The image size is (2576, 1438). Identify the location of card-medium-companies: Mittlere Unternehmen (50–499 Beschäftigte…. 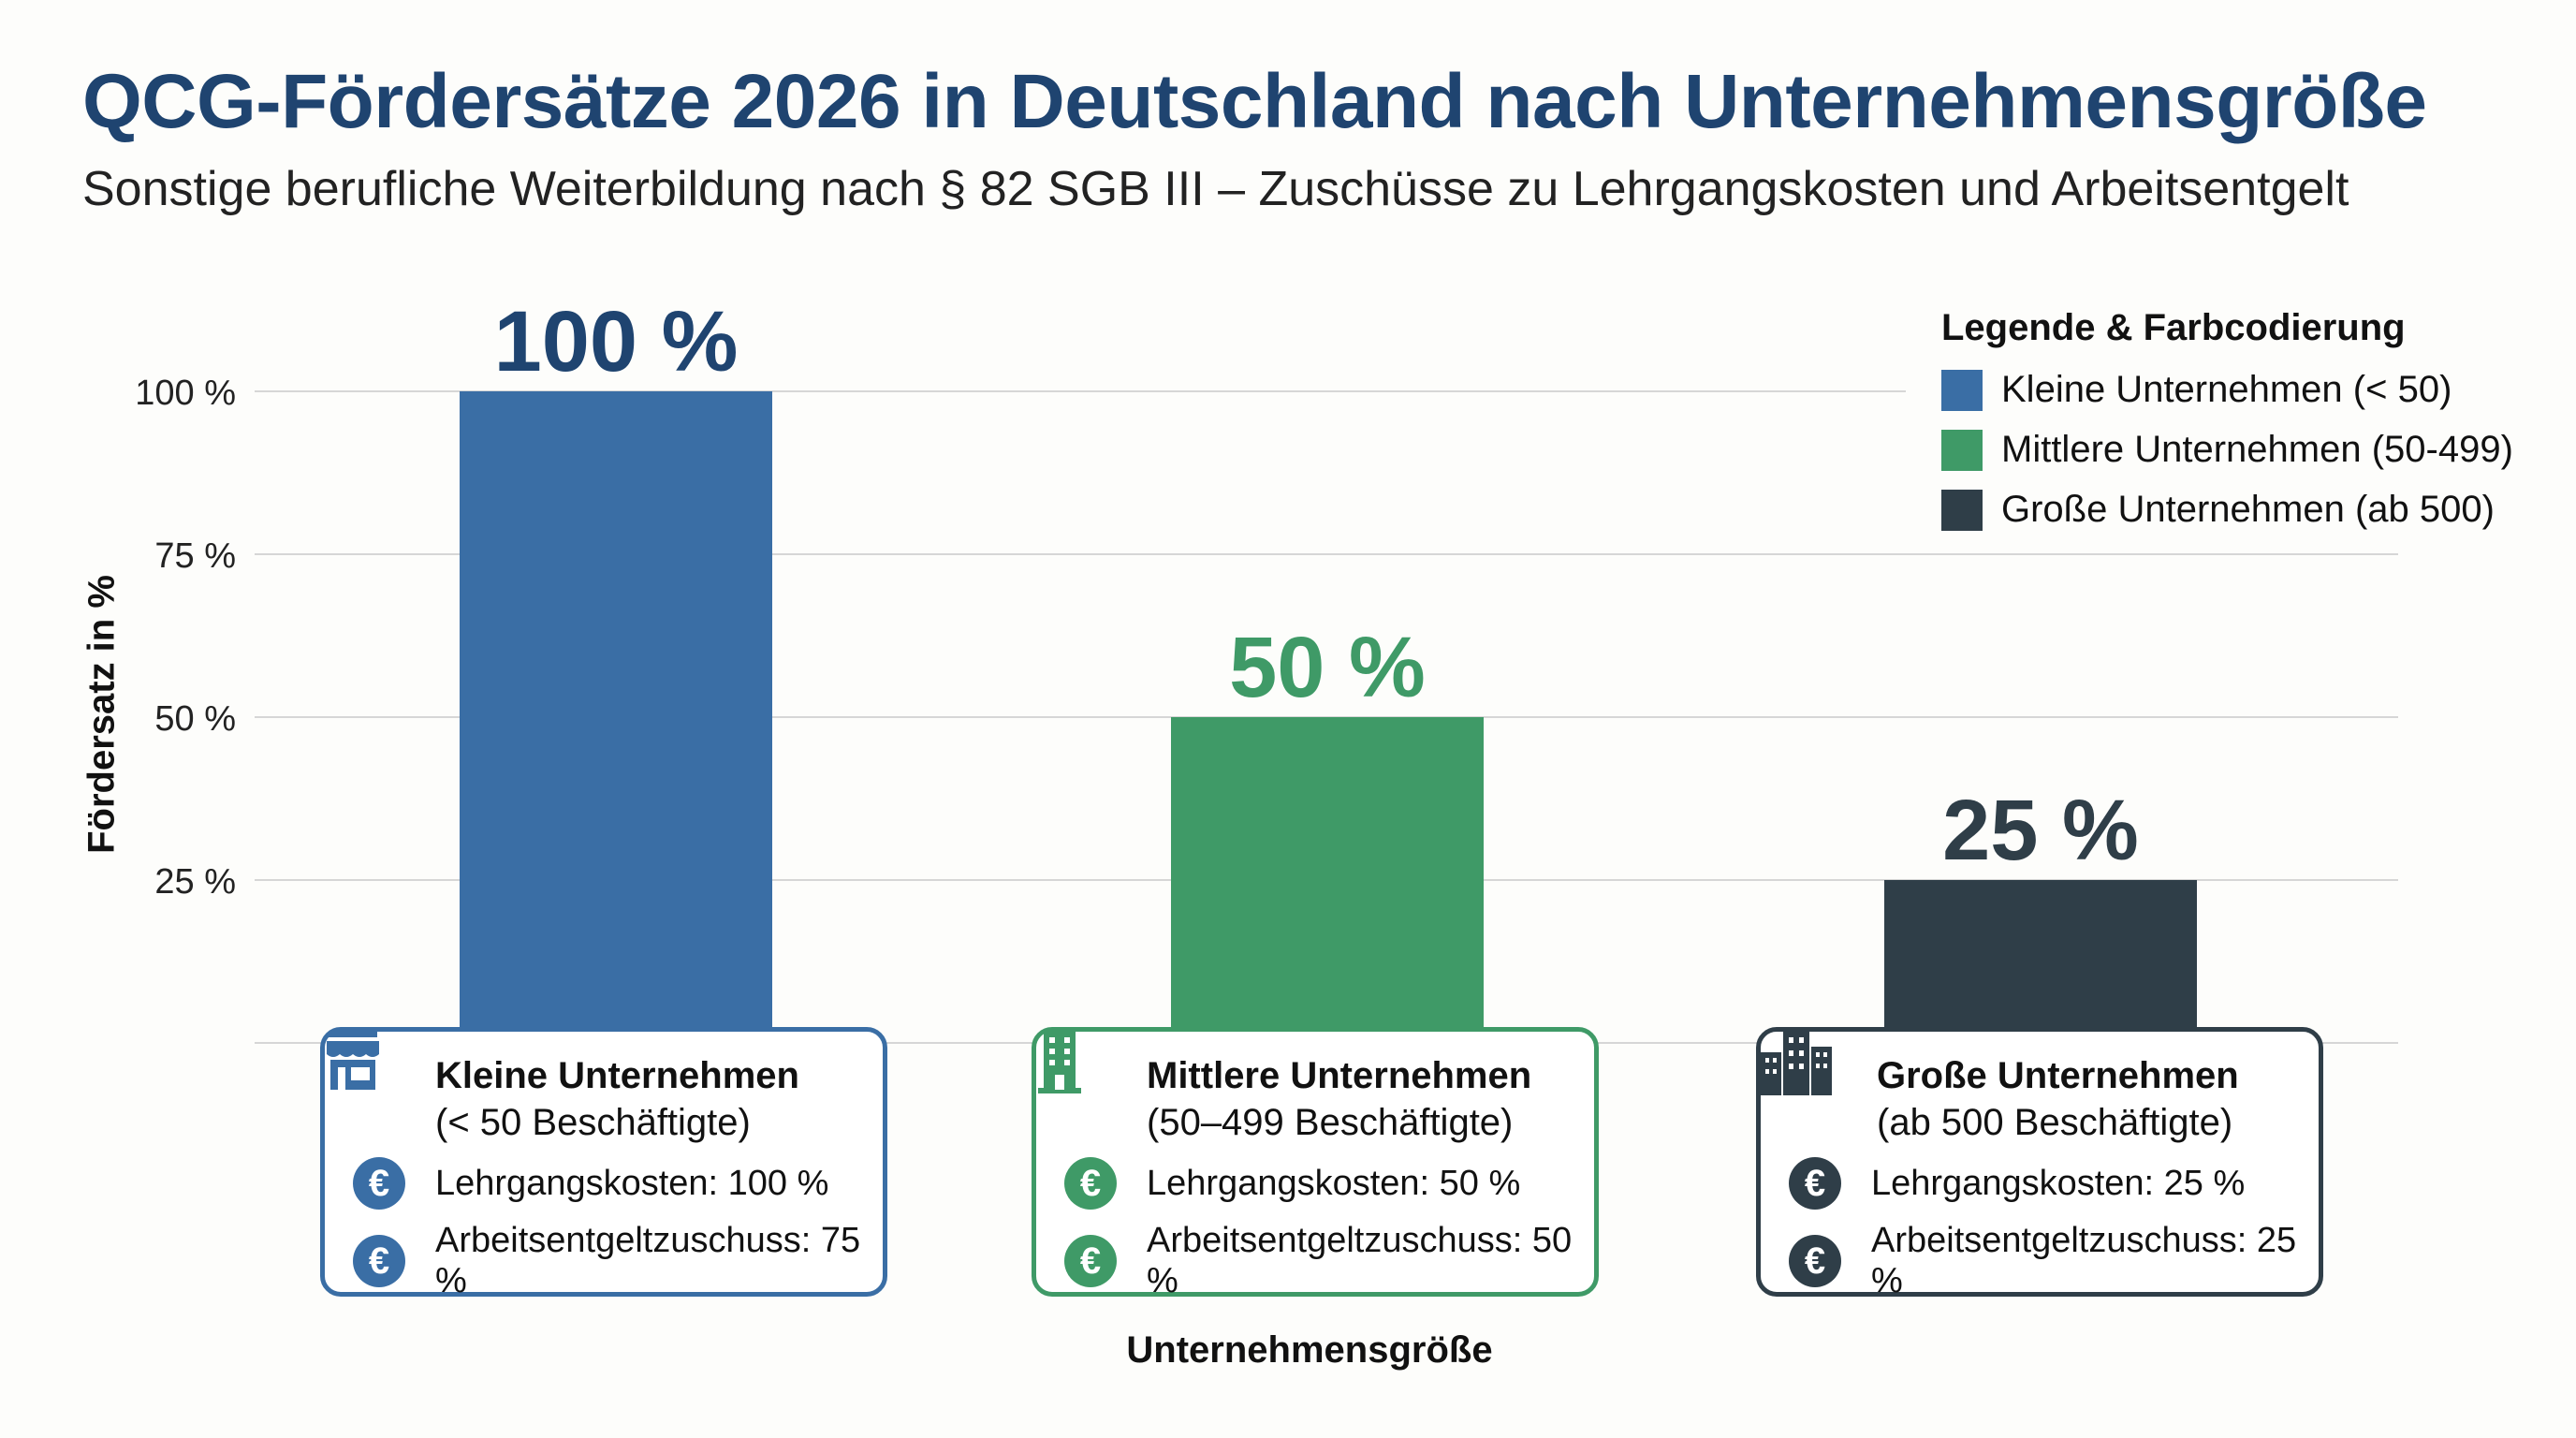
(1315, 1163).